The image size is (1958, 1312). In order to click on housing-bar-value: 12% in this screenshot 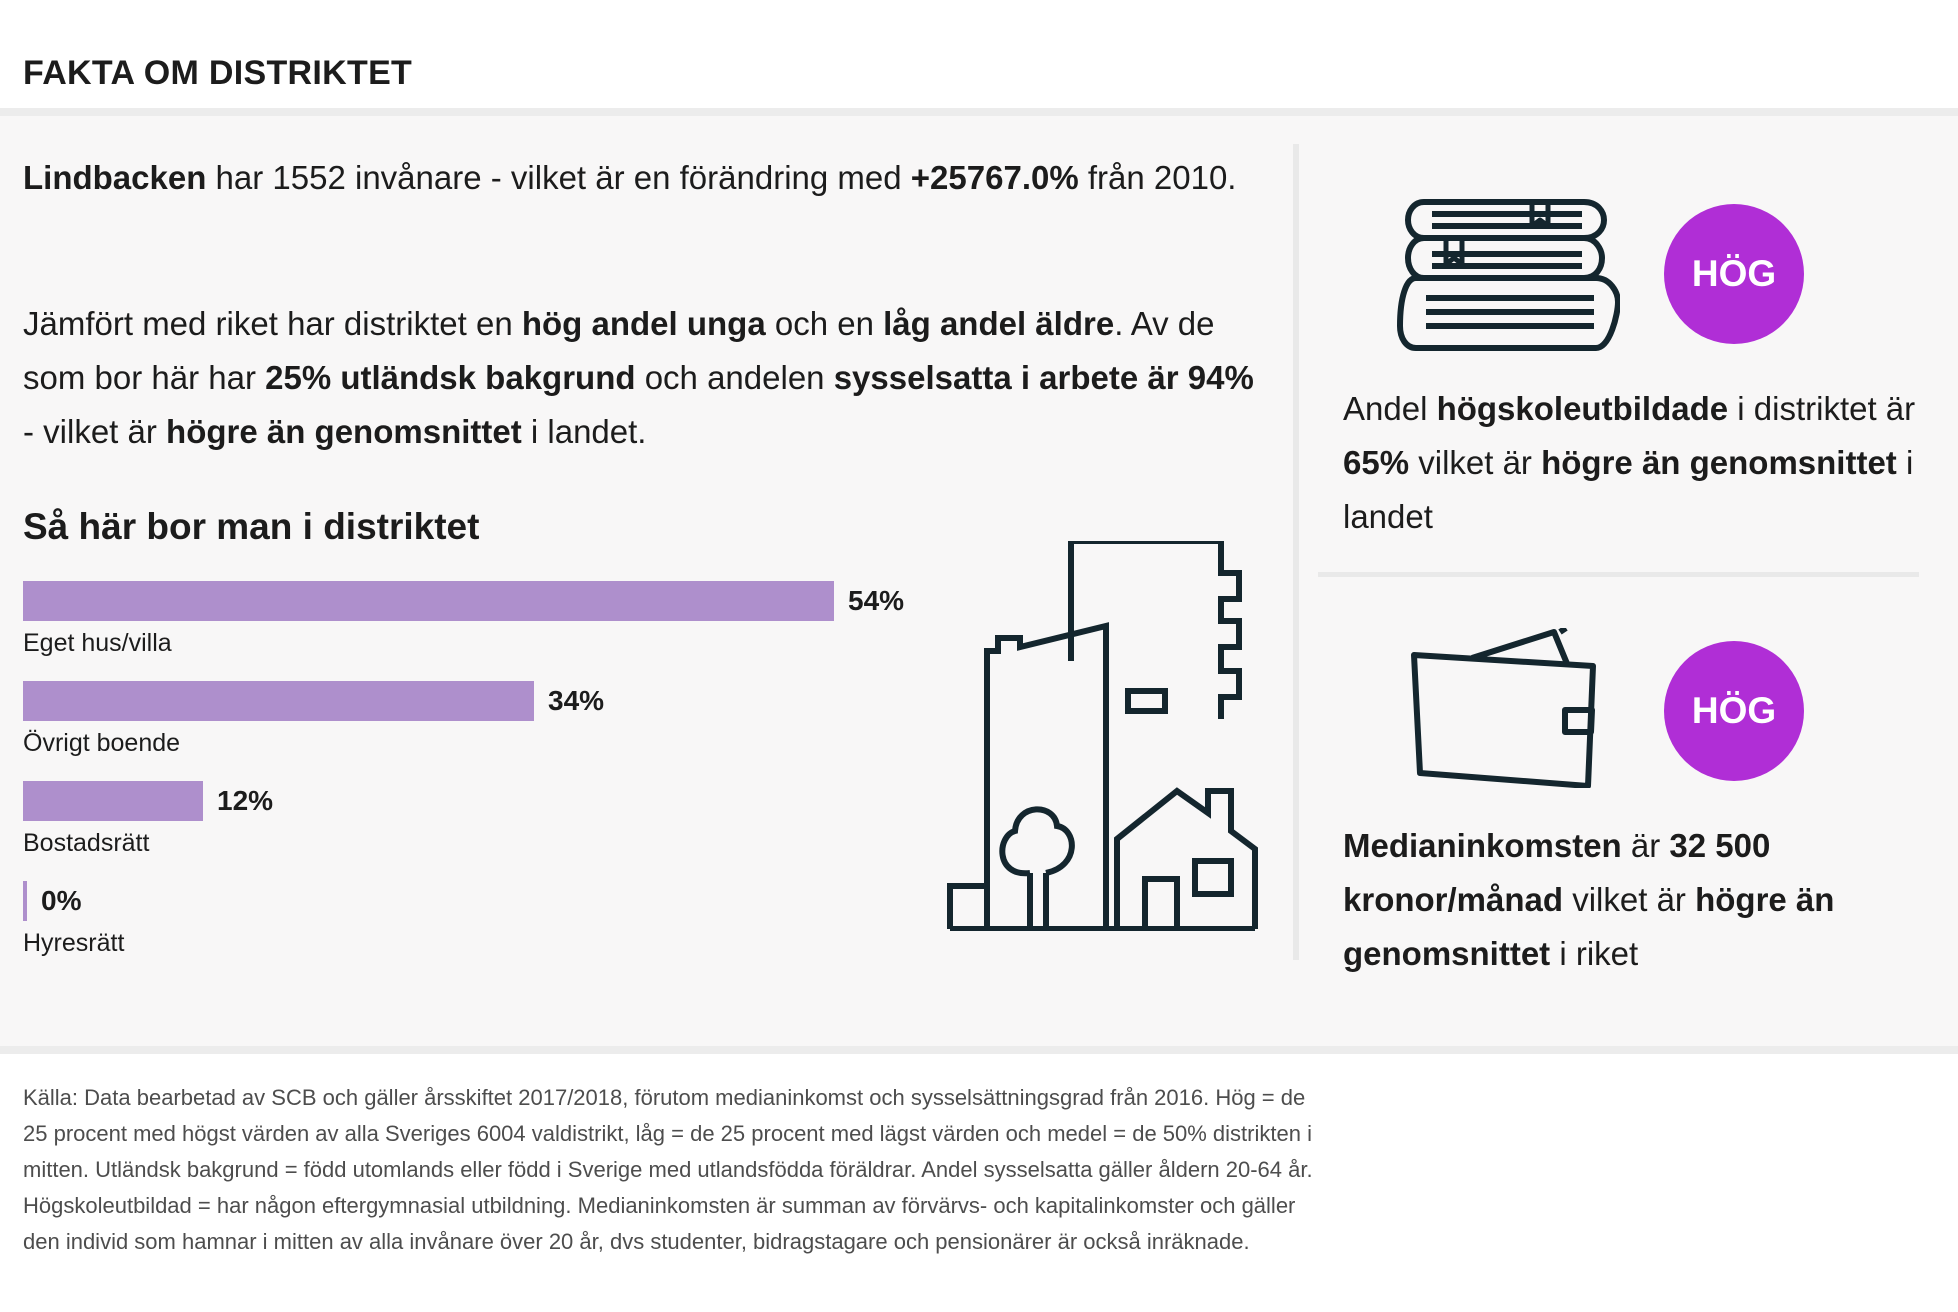, I will do `click(245, 800)`.